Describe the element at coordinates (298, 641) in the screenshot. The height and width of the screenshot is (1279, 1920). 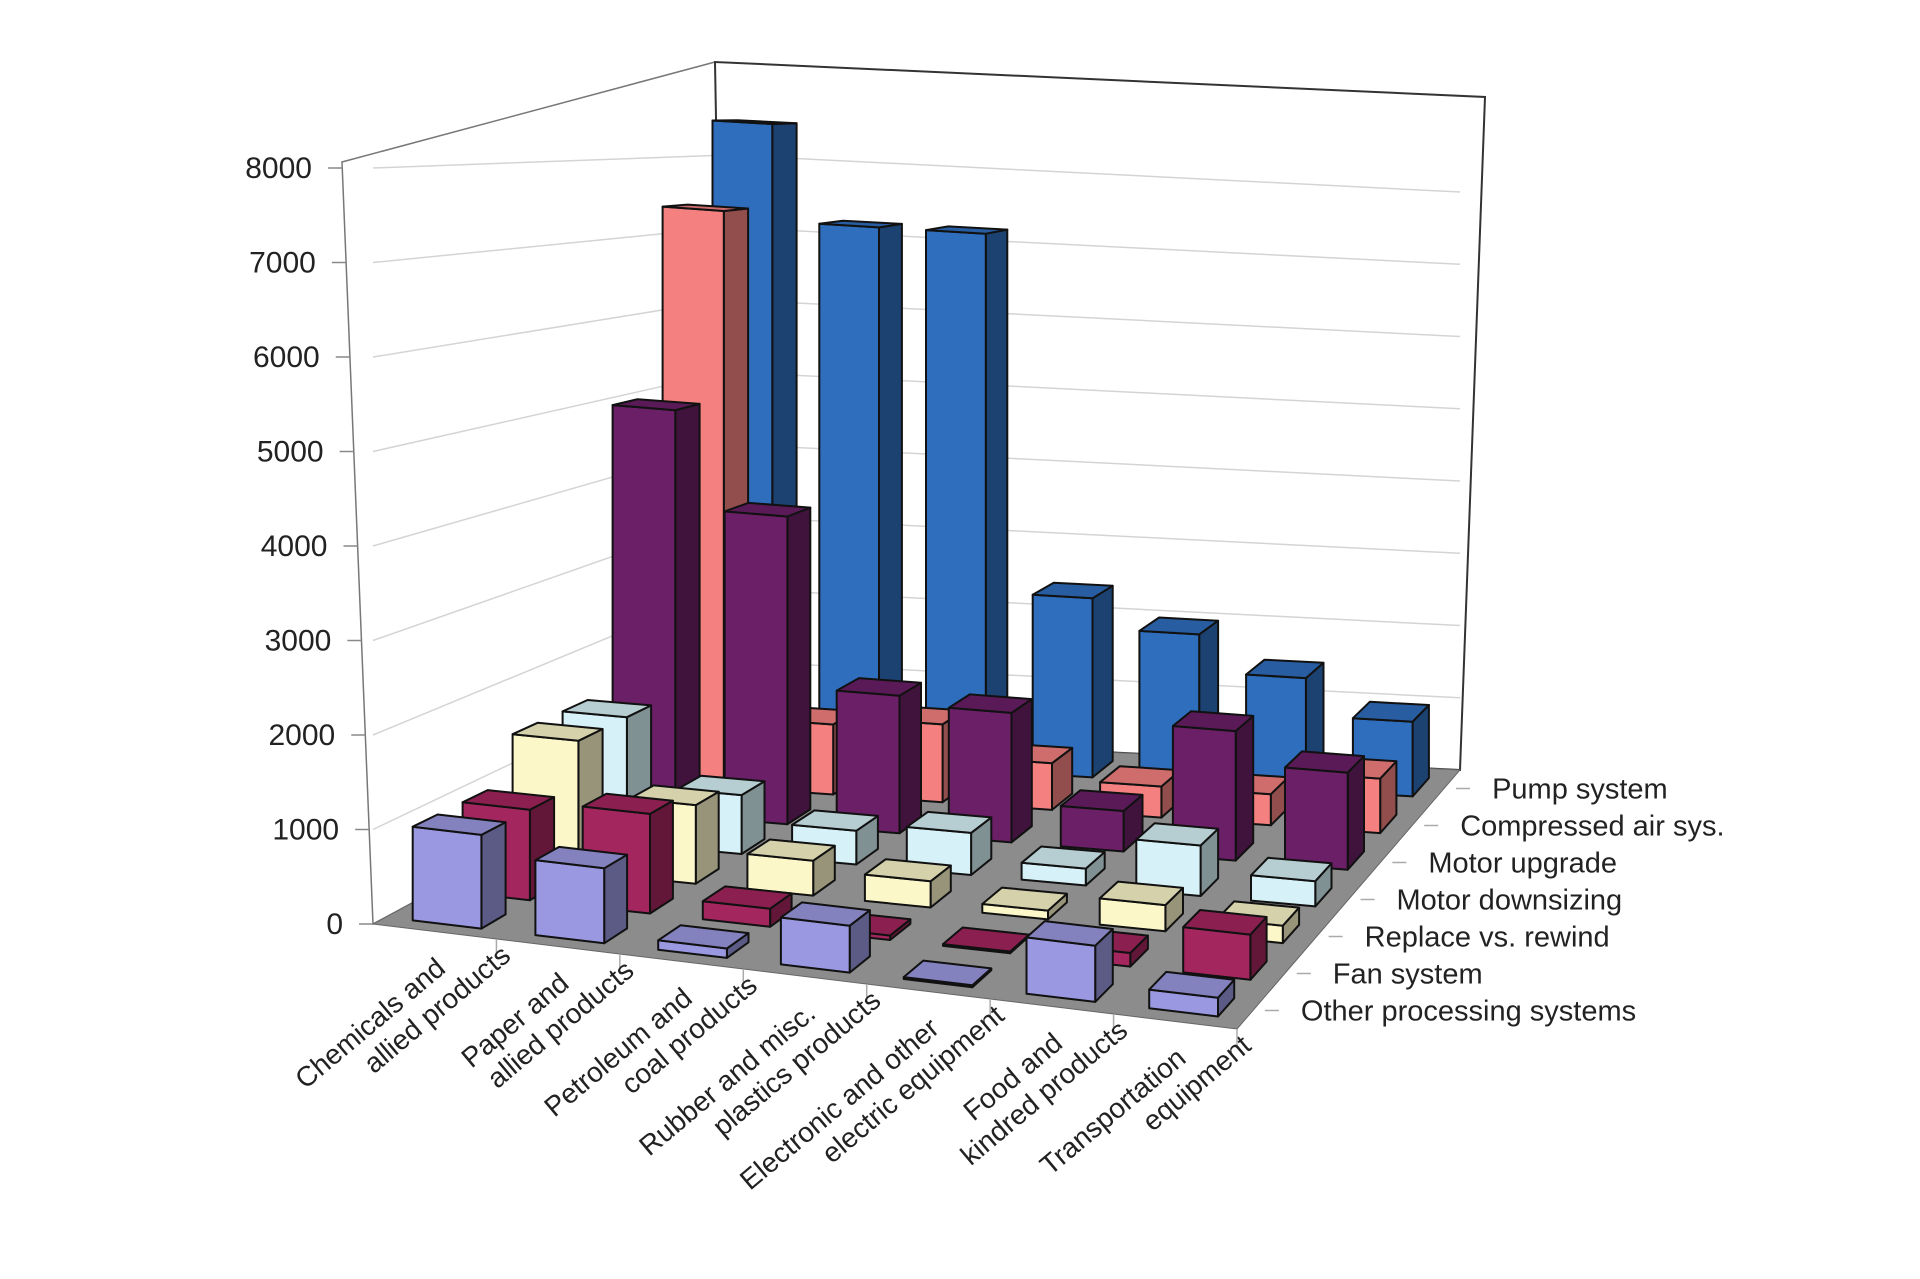
I see `y-tick-label: 3000` at that location.